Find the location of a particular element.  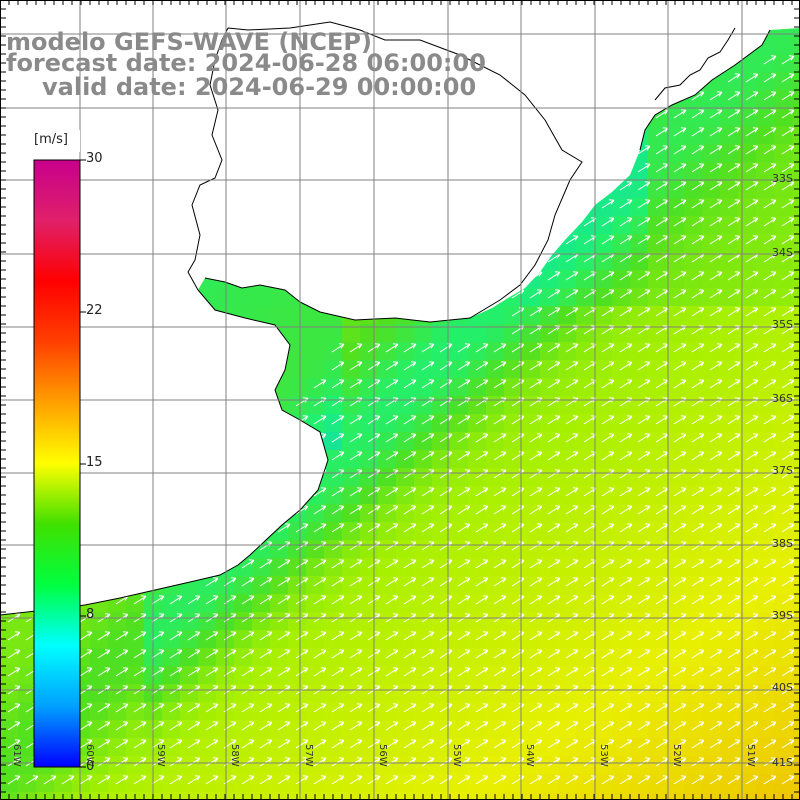

longitude-label: 54W is located at coordinates (529, 755).